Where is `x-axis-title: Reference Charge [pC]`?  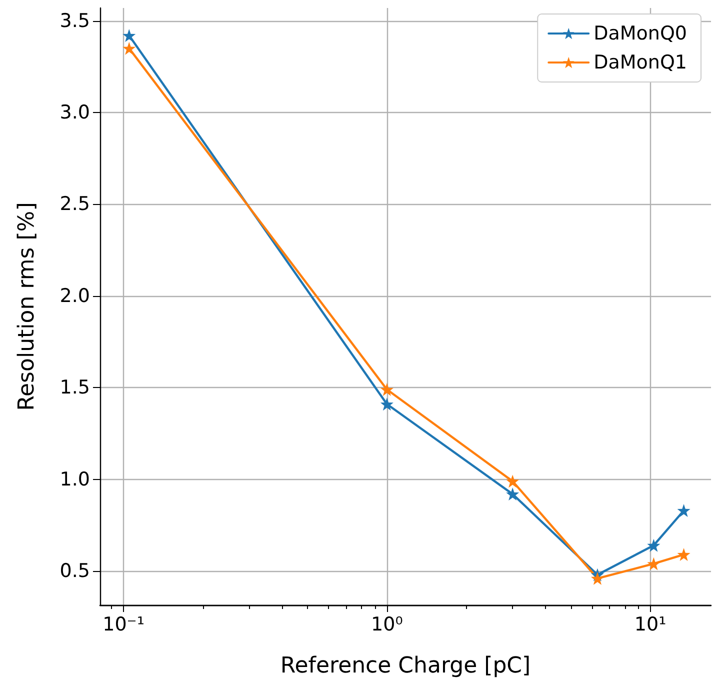
x-axis-title: Reference Charge [pC] is located at coordinates (405, 666).